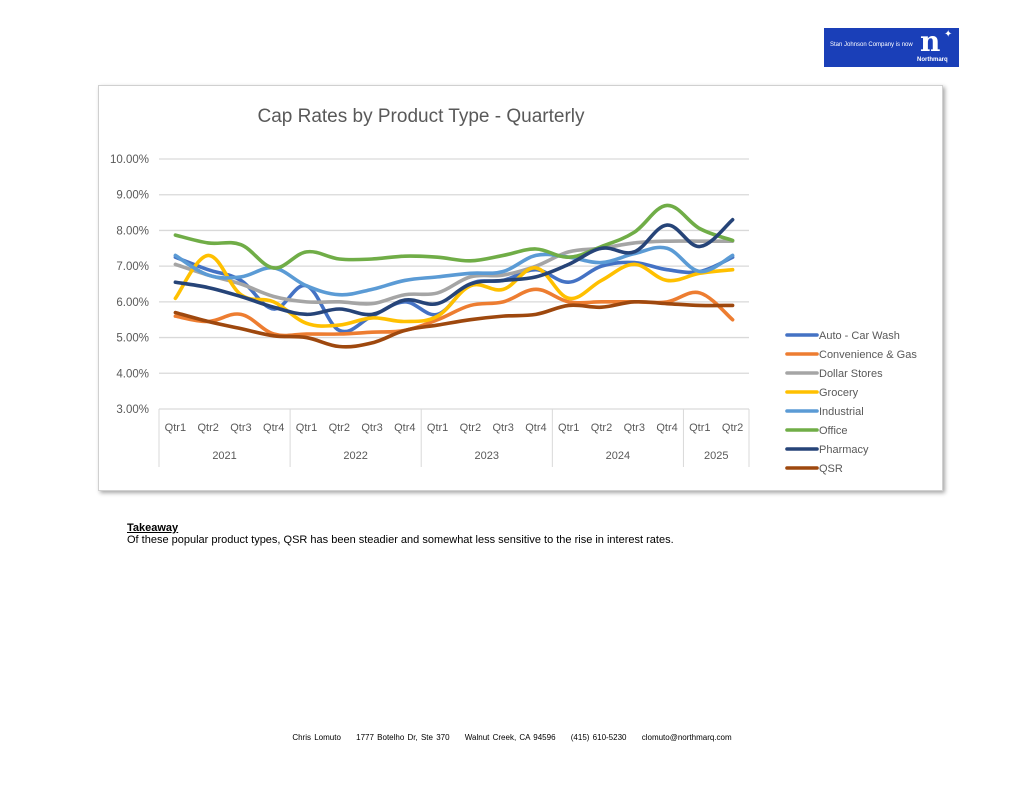 This screenshot has height=791, width=1024. What do you see at coordinates (833, 431) in the screenshot?
I see `legend-label: Office` at bounding box center [833, 431].